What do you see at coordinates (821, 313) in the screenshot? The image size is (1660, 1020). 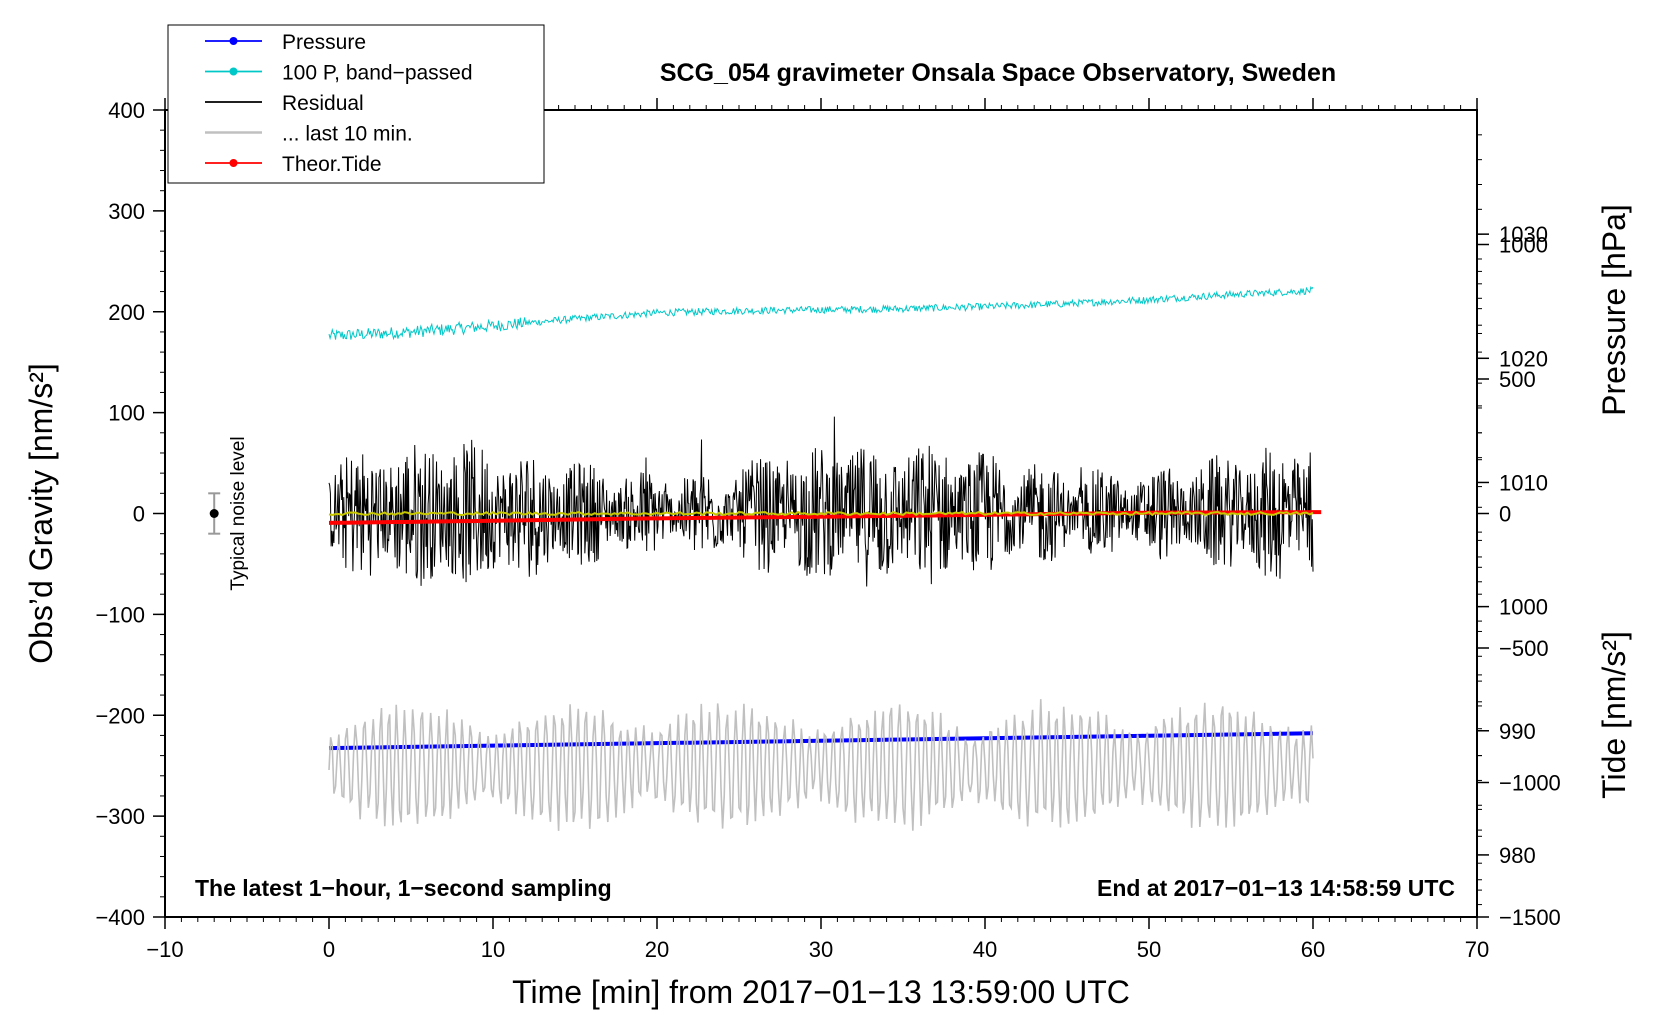 I see `band-passed-pressure-series-line` at bounding box center [821, 313].